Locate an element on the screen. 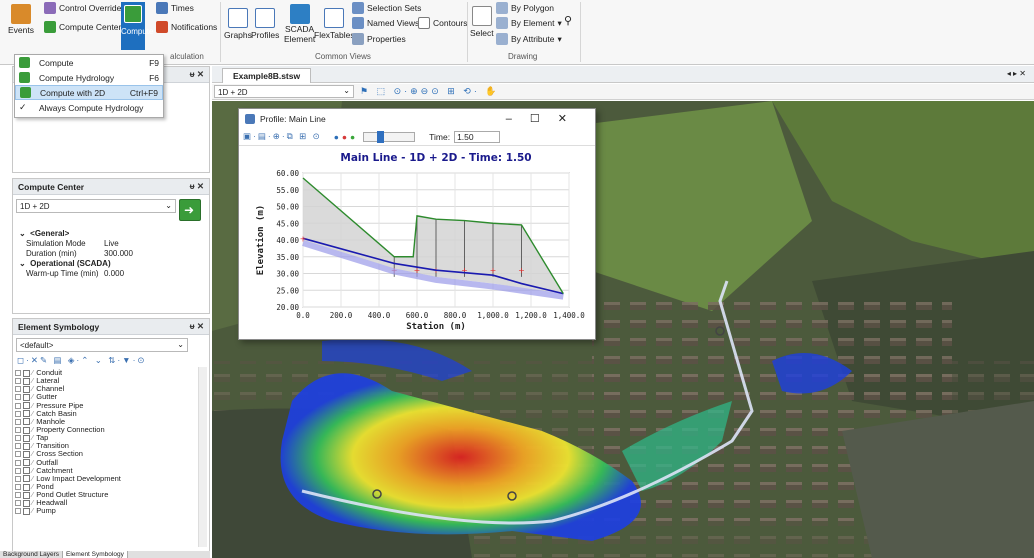 The image size is (1034, 558). profiles-button: Profiles is located at coordinates (265, 24).